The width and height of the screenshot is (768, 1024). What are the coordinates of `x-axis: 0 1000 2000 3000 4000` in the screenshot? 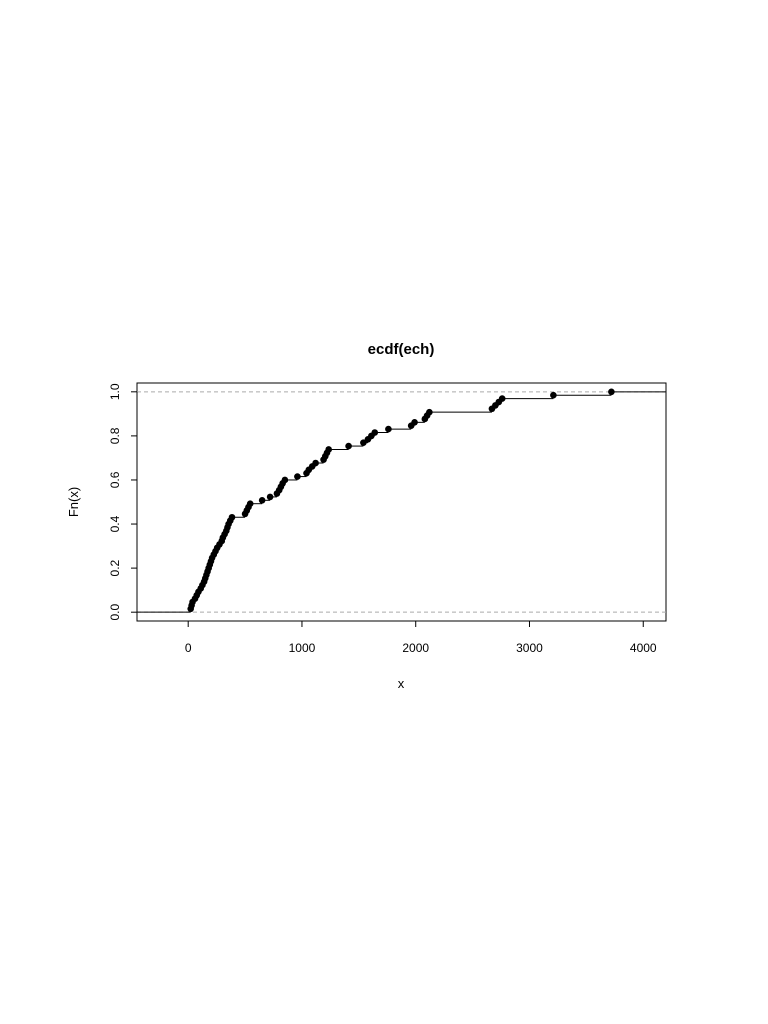 It's located at (421, 637).